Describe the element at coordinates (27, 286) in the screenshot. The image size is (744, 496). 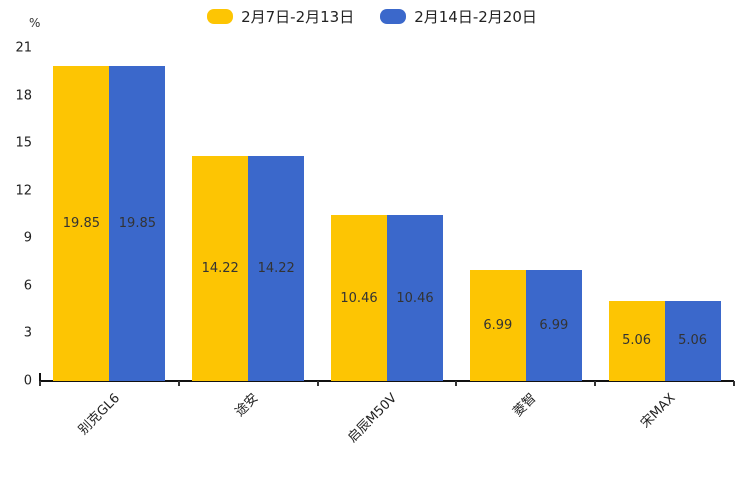
I see `y-axis-tick-label: 6` at that location.